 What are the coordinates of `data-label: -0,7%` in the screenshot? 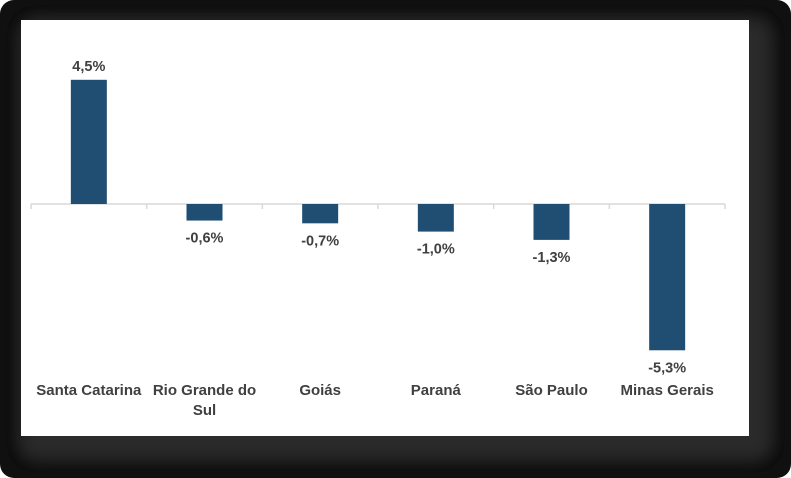 It's located at (320, 241).